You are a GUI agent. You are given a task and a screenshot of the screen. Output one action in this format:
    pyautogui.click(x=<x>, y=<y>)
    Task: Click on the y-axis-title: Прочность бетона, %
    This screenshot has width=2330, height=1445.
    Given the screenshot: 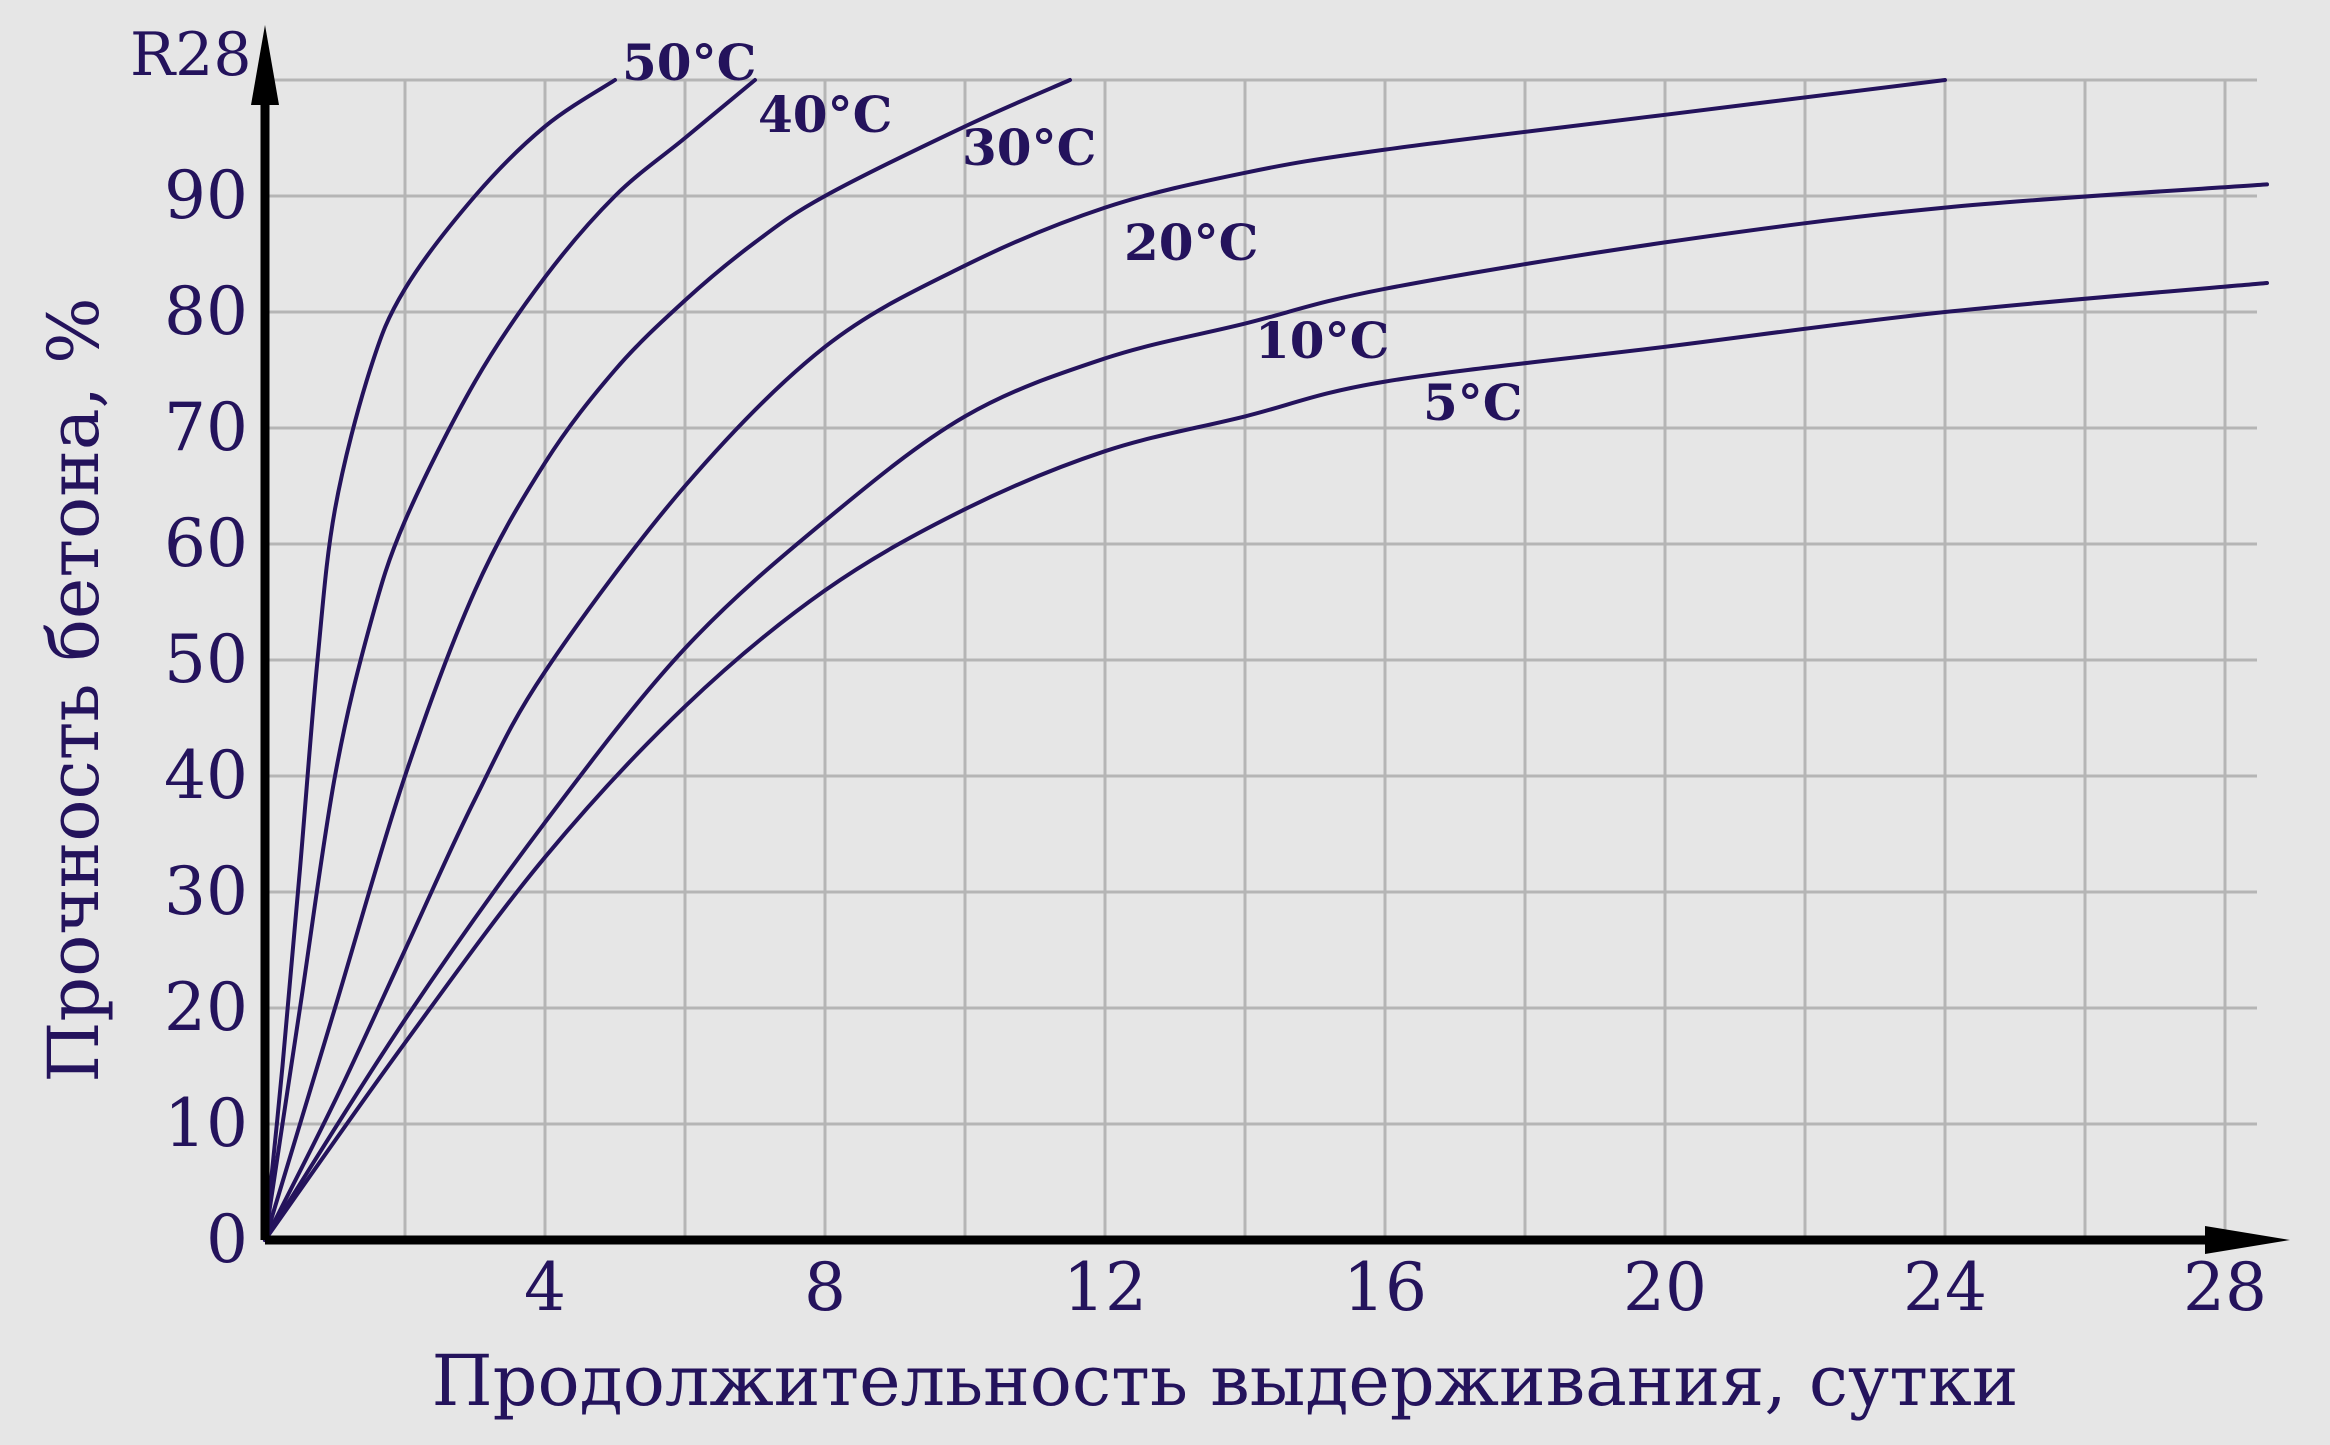 What is the action you would take?
    pyautogui.click(x=74, y=689)
    